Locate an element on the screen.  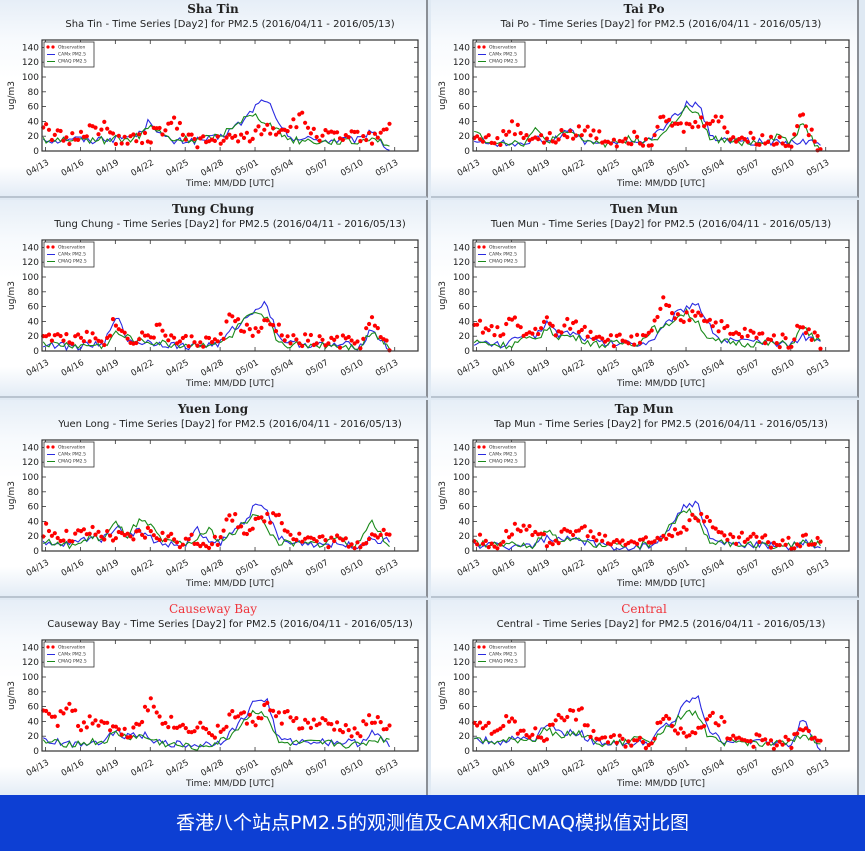
x-tick-label: 04/22 is located at coordinates (143, 168).